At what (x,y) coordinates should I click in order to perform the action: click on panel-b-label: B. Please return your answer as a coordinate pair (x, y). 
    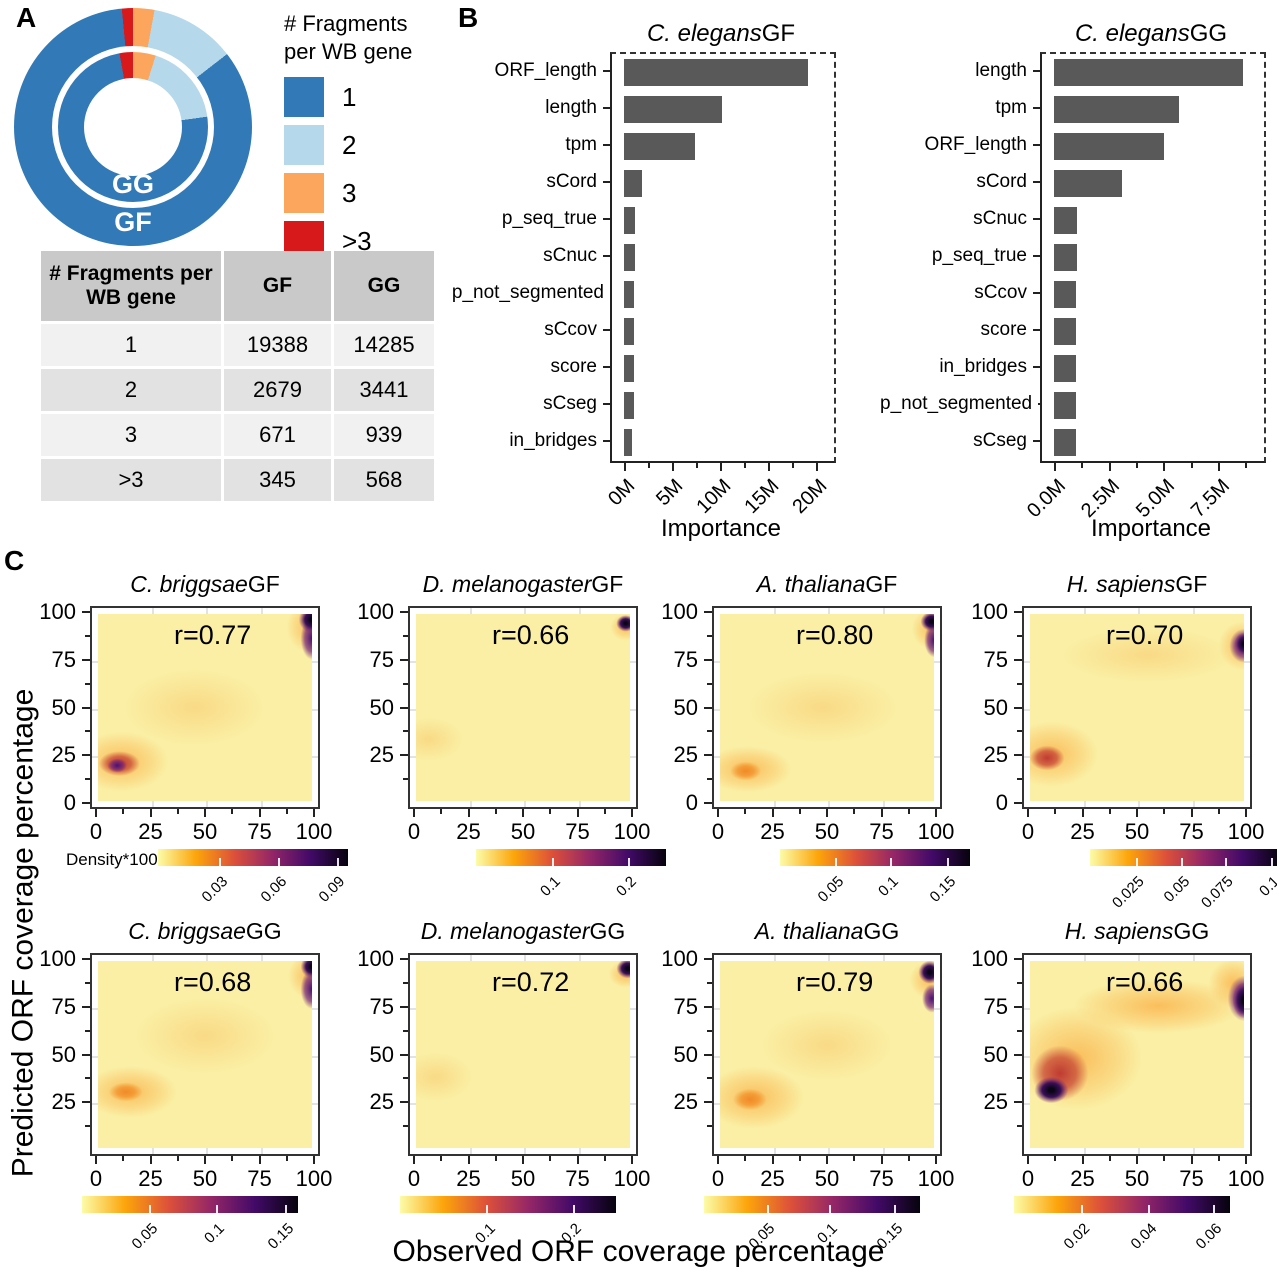
    Looking at the image, I should click on (468, 17).